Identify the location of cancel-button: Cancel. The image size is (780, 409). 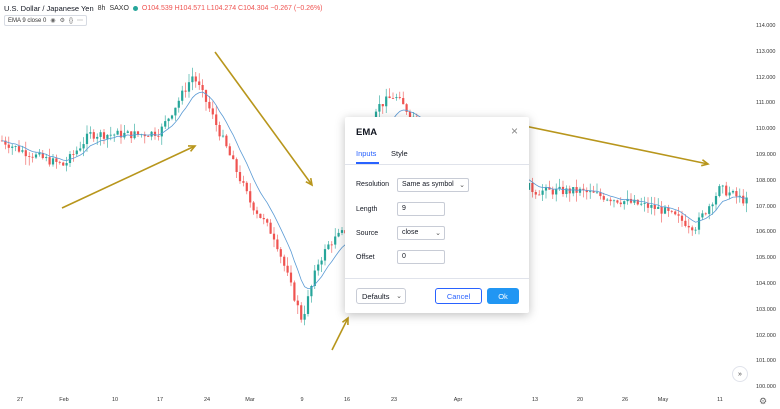
(458, 296).